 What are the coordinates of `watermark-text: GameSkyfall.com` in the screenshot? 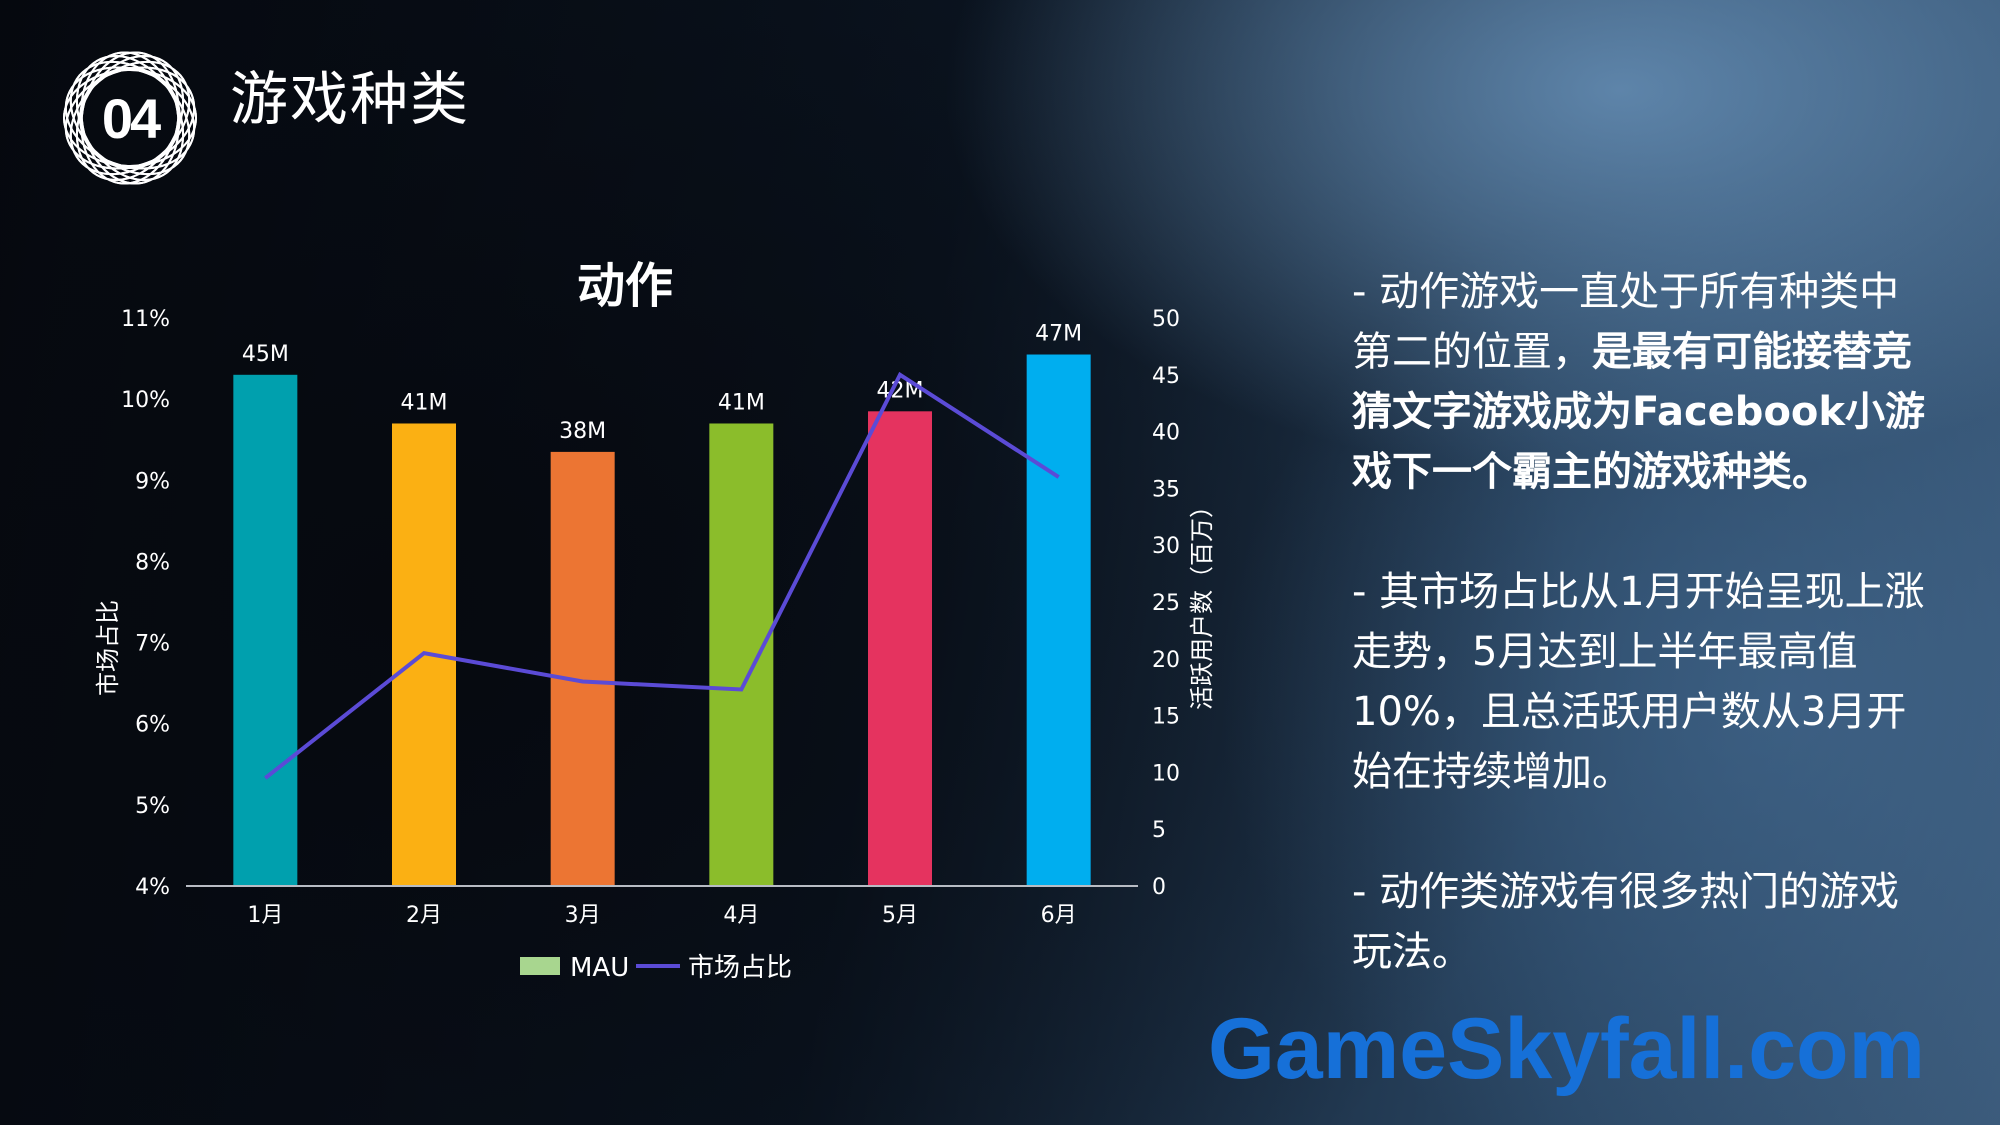 It's located at (1567, 1049).